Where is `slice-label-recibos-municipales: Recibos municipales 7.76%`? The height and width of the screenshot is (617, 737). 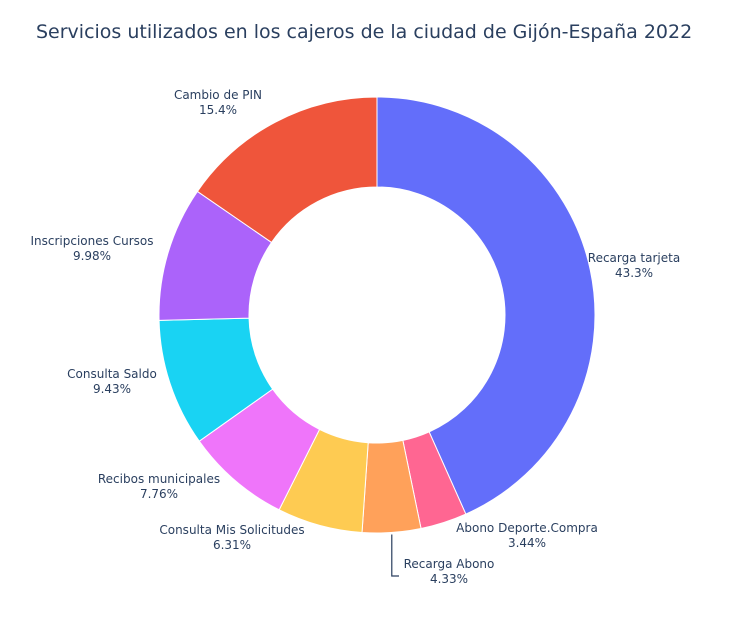 slice-label-recibos-municipales: Recibos municipales 7.76% is located at coordinates (159, 486).